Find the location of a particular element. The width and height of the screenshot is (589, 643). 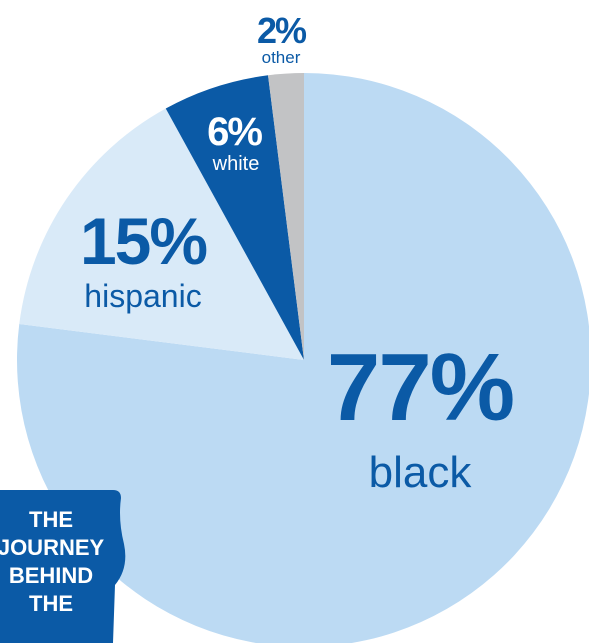

pie-slice-other is located at coordinates (286, 216).